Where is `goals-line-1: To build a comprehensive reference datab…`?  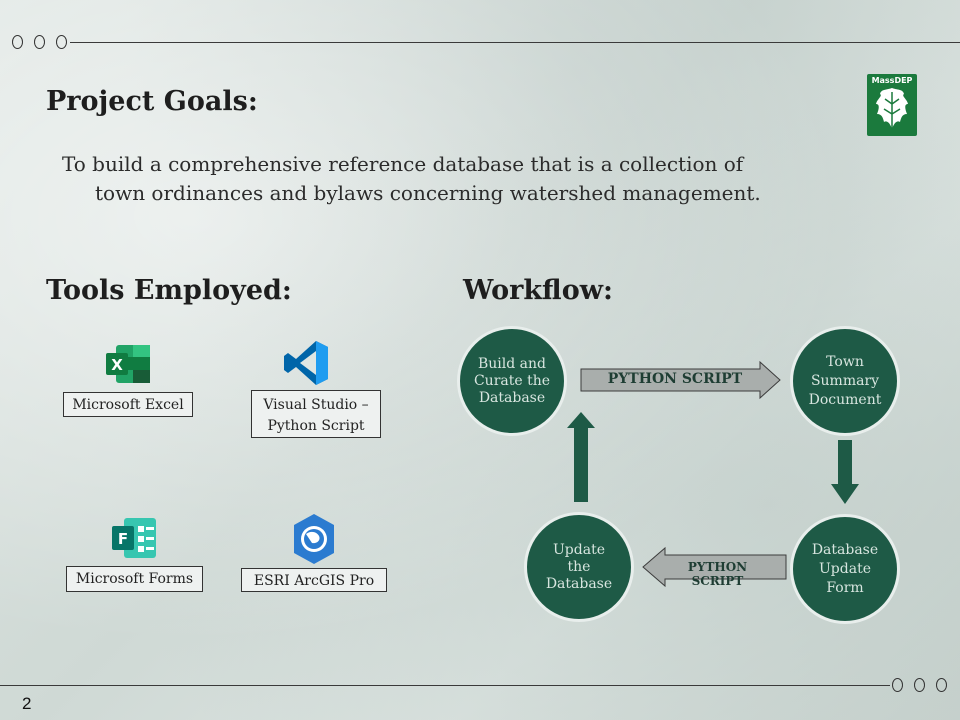
goals-line-1: To build a comprehensive reference datab… is located at coordinates (403, 164).